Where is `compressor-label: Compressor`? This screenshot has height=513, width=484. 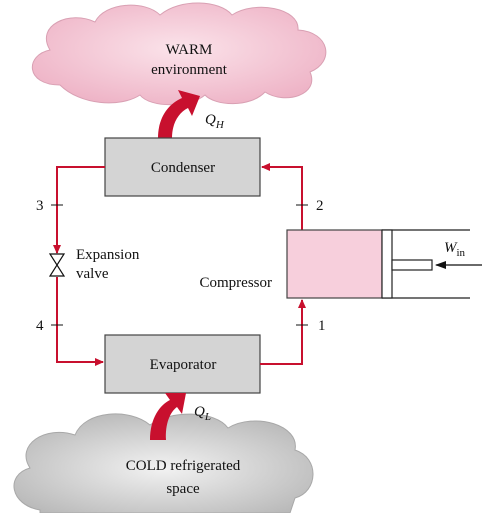
compressor-label: Compressor is located at coordinates (236, 283).